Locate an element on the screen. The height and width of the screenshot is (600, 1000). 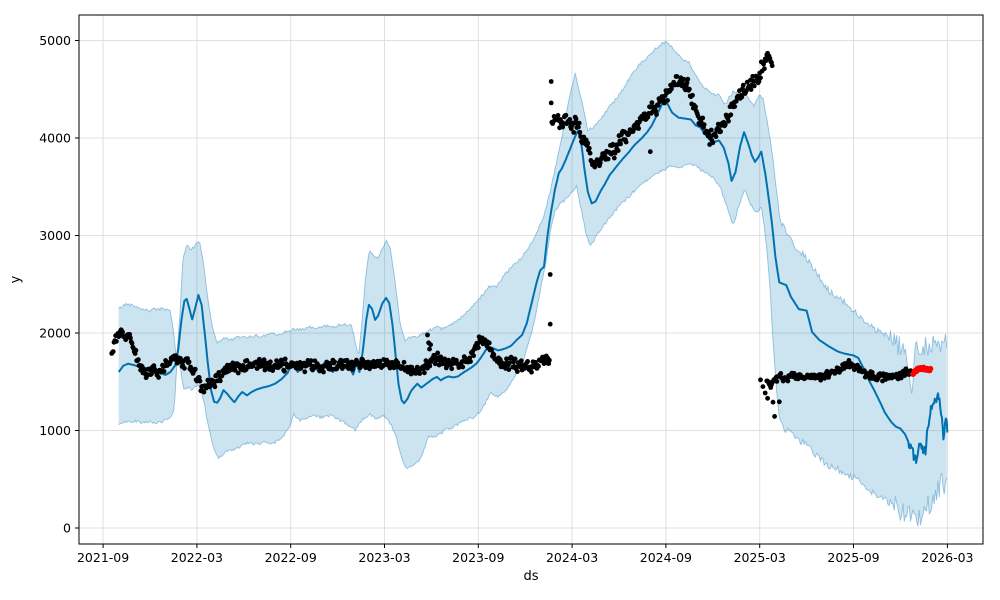
future-points is located at coordinates (922, 371).